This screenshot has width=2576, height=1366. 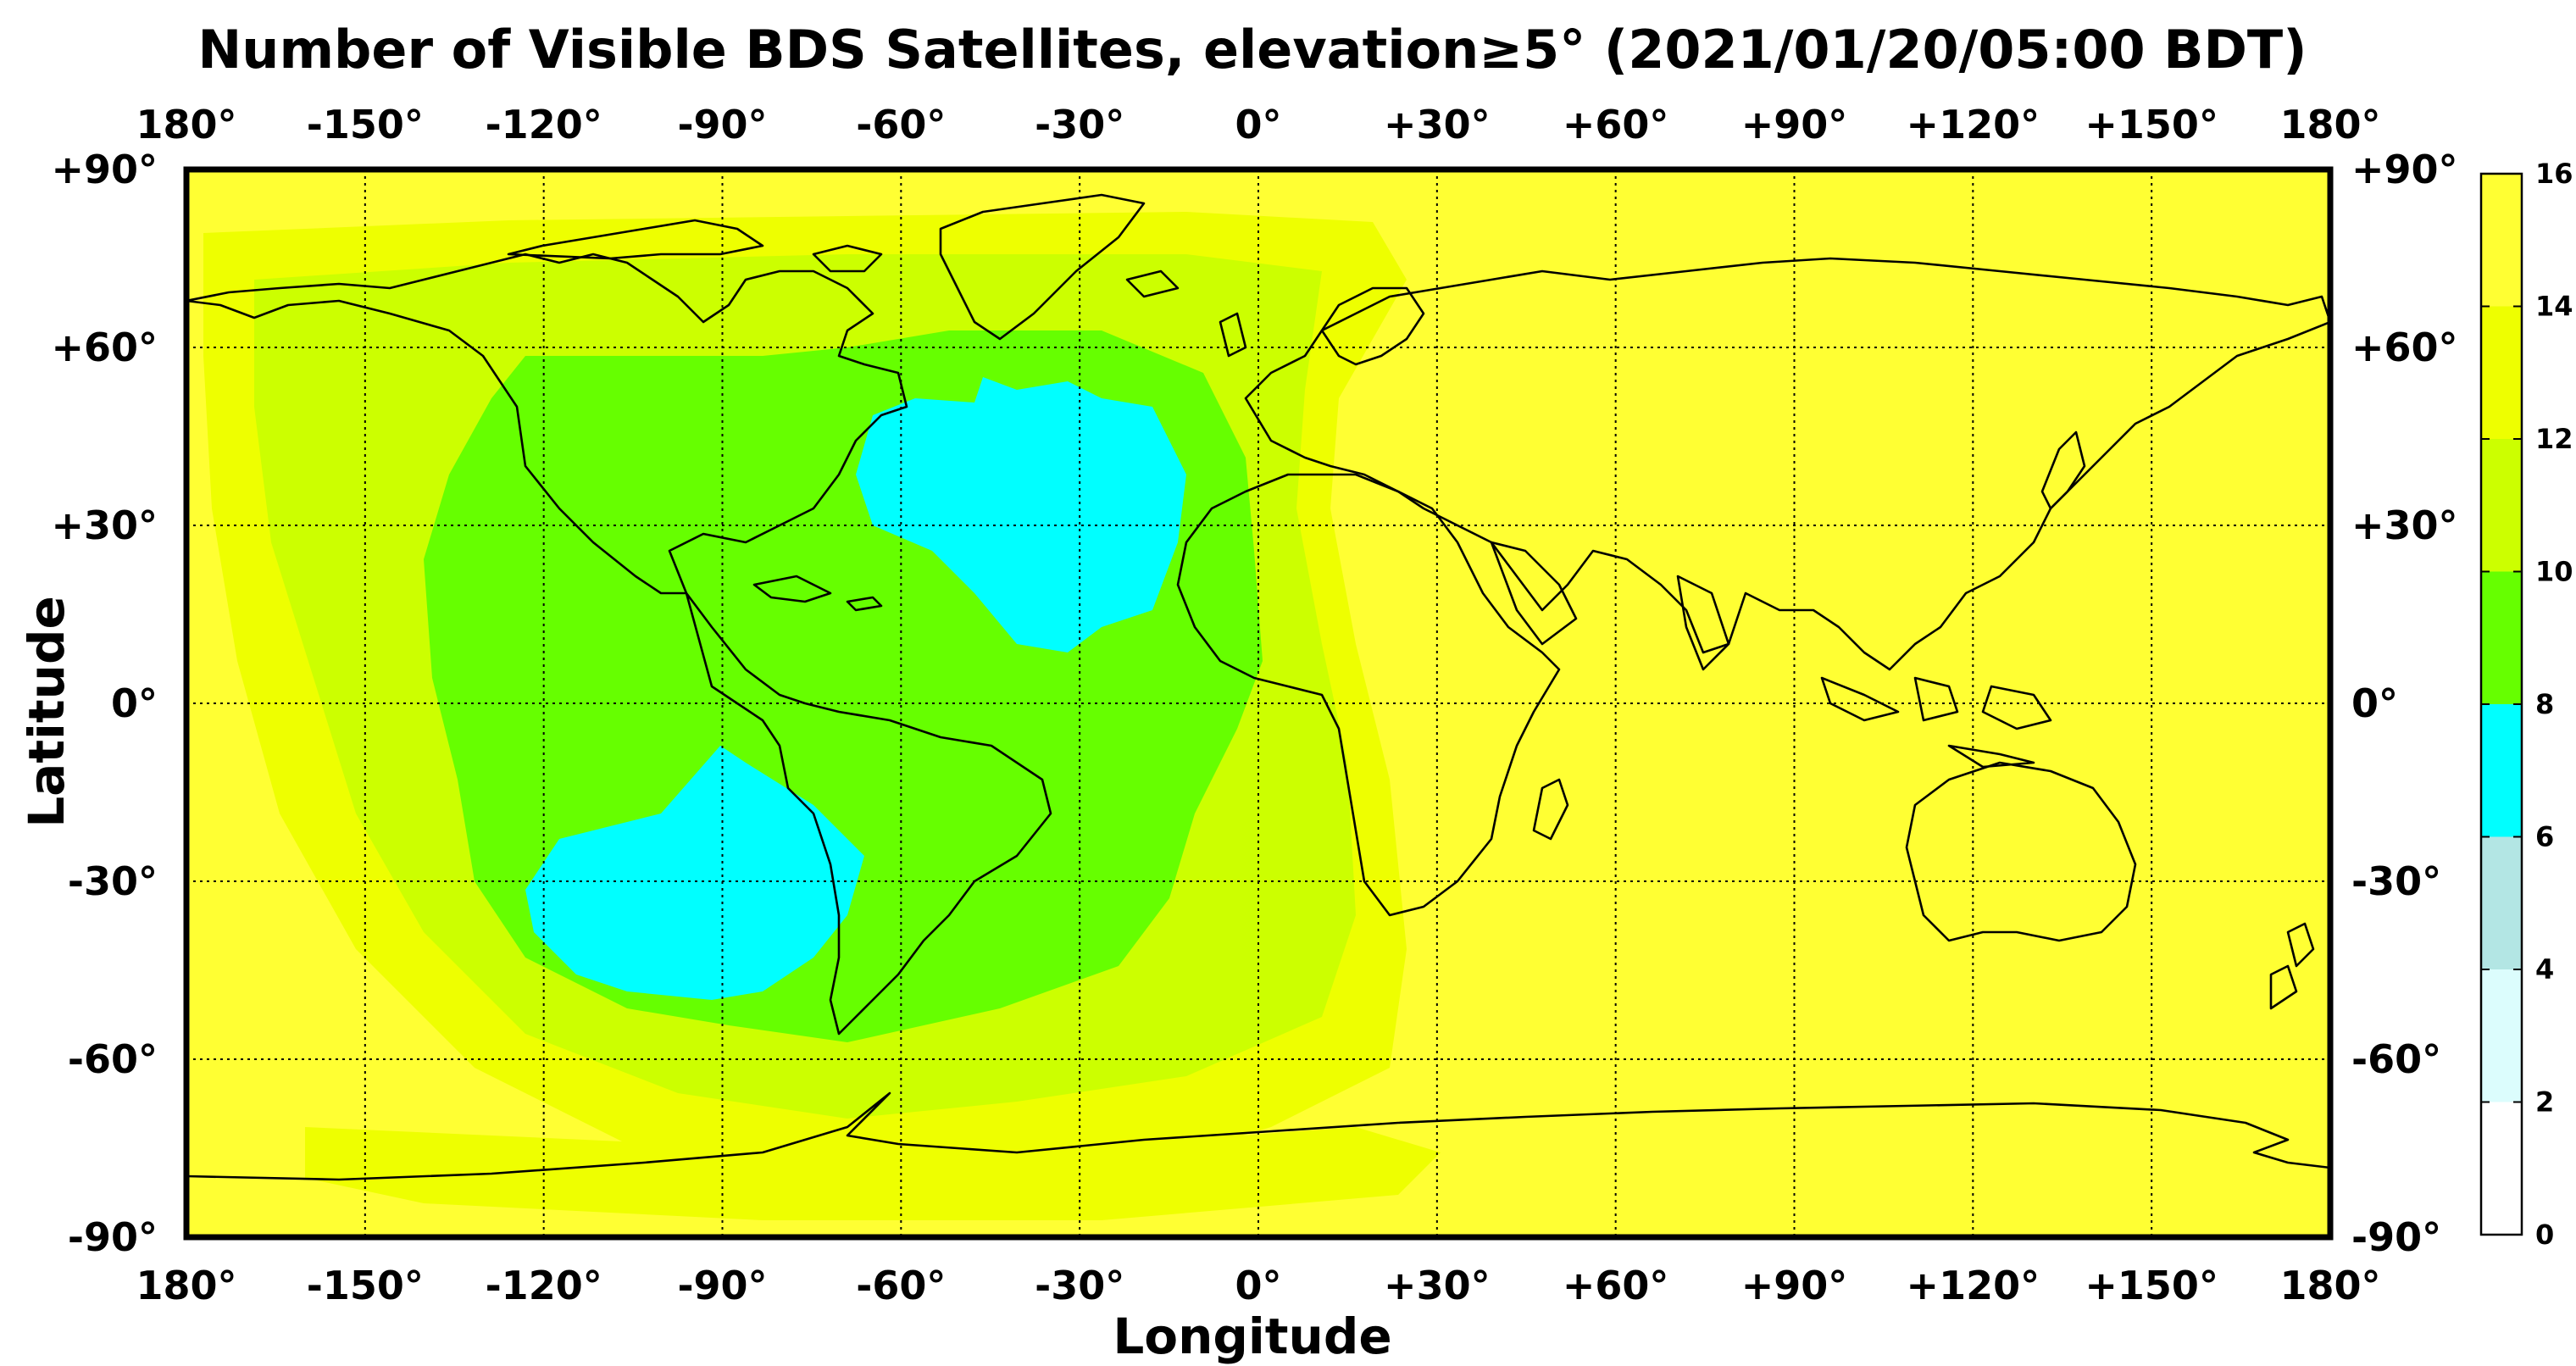 I want to click on colorbar-tick-label: 14, so click(x=2554, y=307).